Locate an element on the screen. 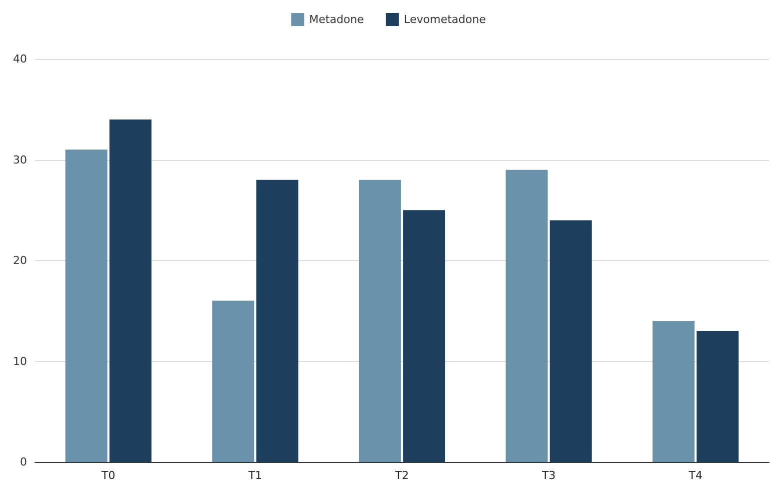 This screenshot has height=487, width=777. y-tick-label: 10 is located at coordinates (20, 361).